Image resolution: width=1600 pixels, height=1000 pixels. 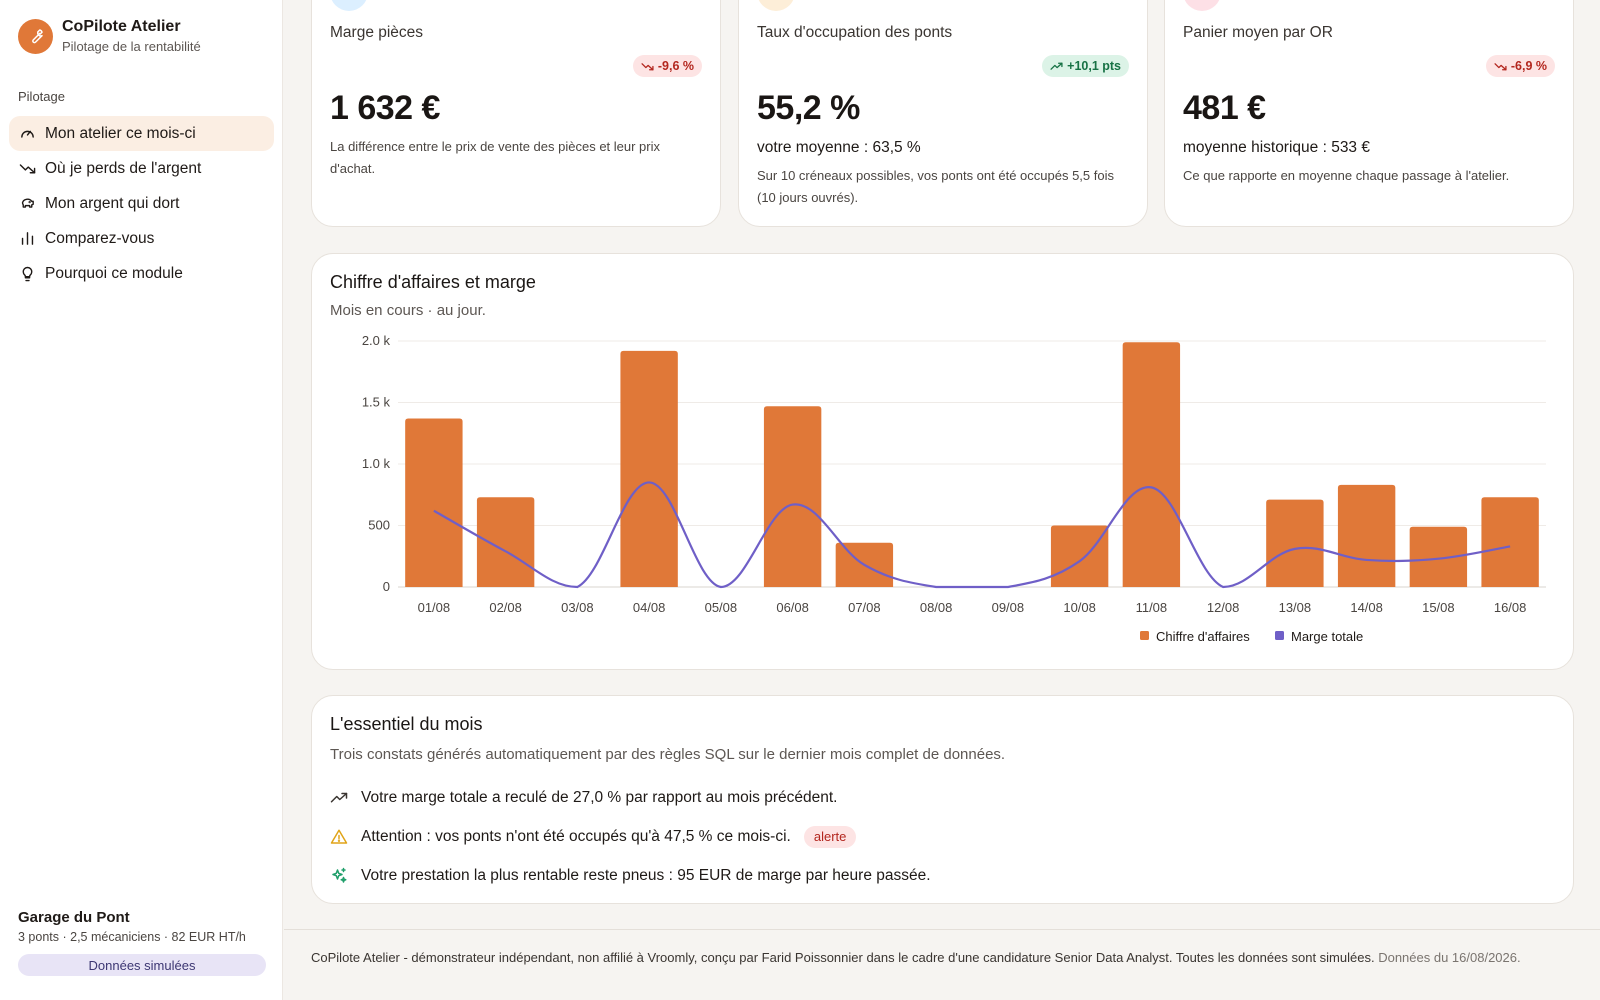 What do you see at coordinates (379, 525) in the screenshot?
I see `y-tick-label: 500` at bounding box center [379, 525].